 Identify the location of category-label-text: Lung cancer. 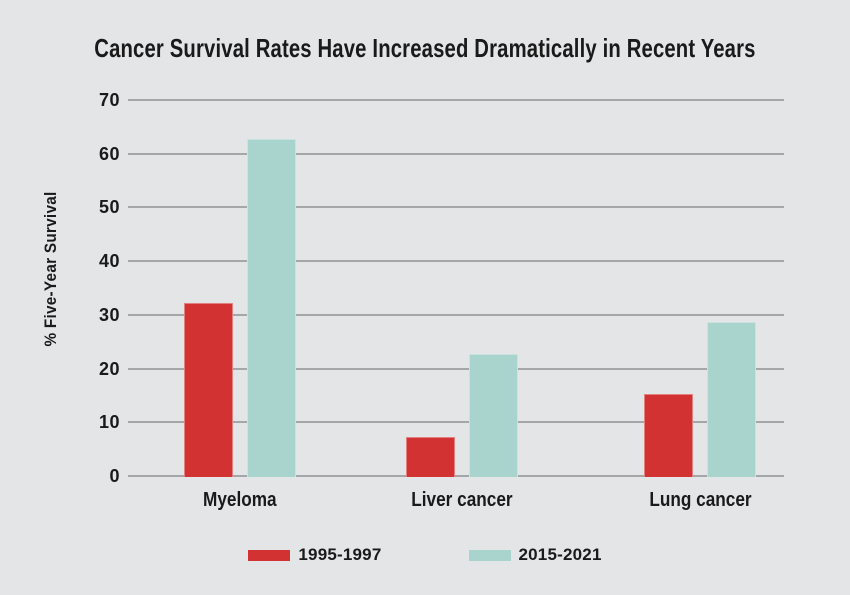
(700, 500).